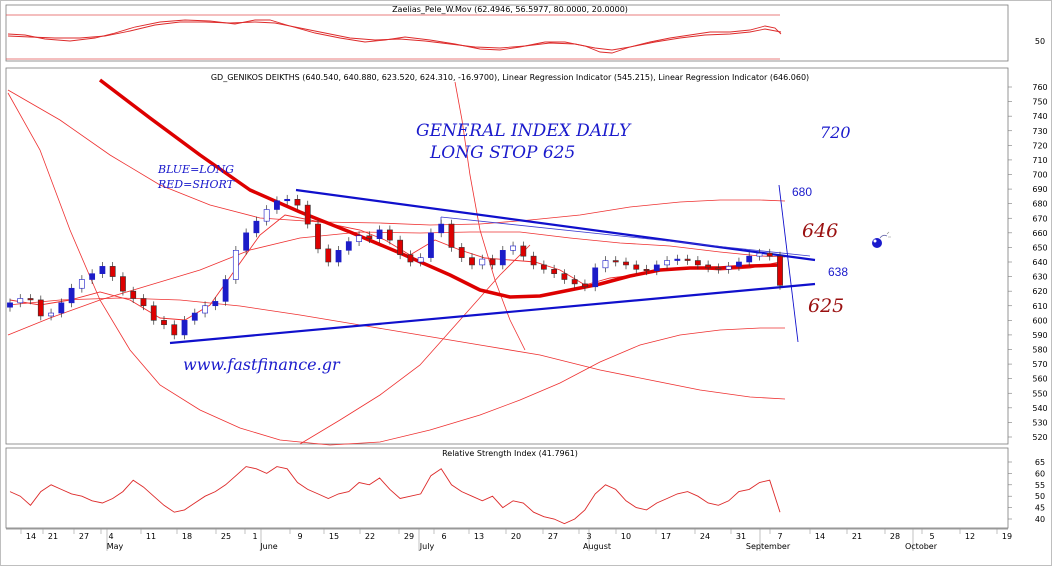 The width and height of the screenshot is (1052, 566). I want to click on annotation-legend-short: RED=SHORT, so click(196, 184).